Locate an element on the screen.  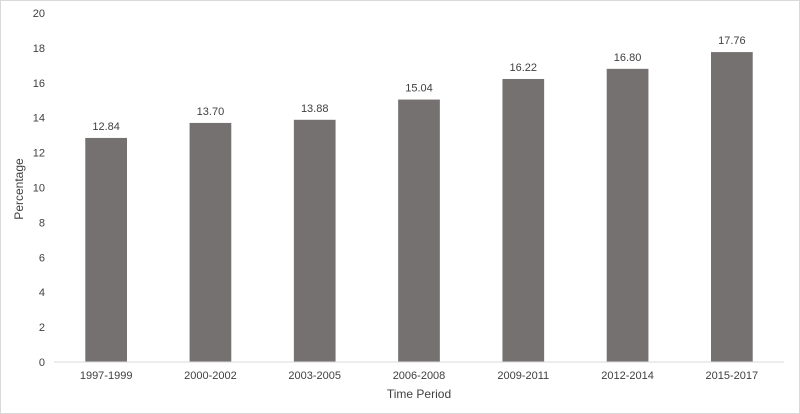
x-tick-label: 2009-2011 is located at coordinates (523, 376).